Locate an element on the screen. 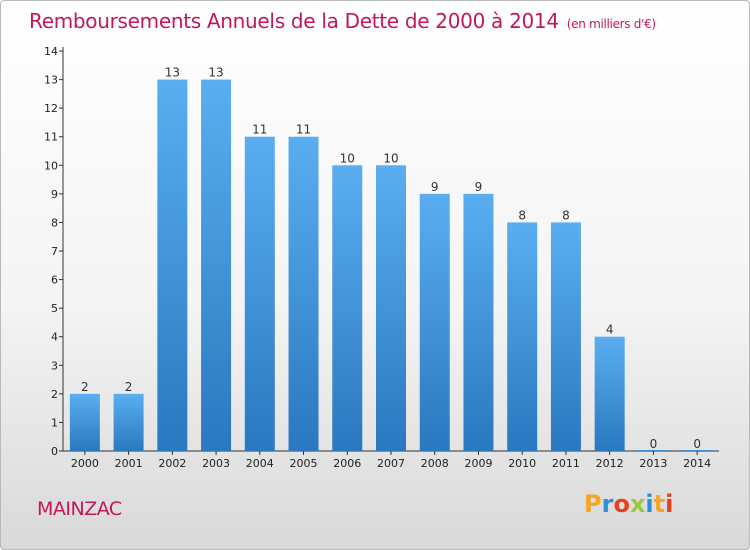 The image size is (750, 550). chart-unit: (en milliers d'€) is located at coordinates (611, 24).